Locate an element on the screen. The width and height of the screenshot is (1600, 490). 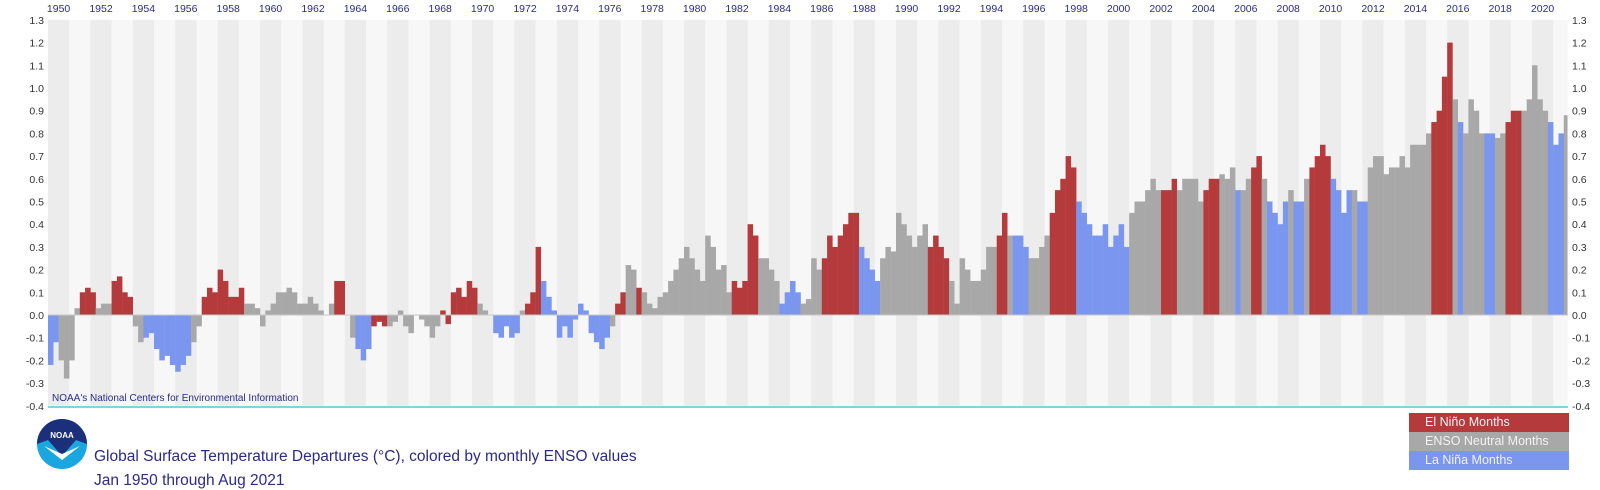
chart-subtitle: Jan 1950 through Aug 2021 is located at coordinates (189, 480).